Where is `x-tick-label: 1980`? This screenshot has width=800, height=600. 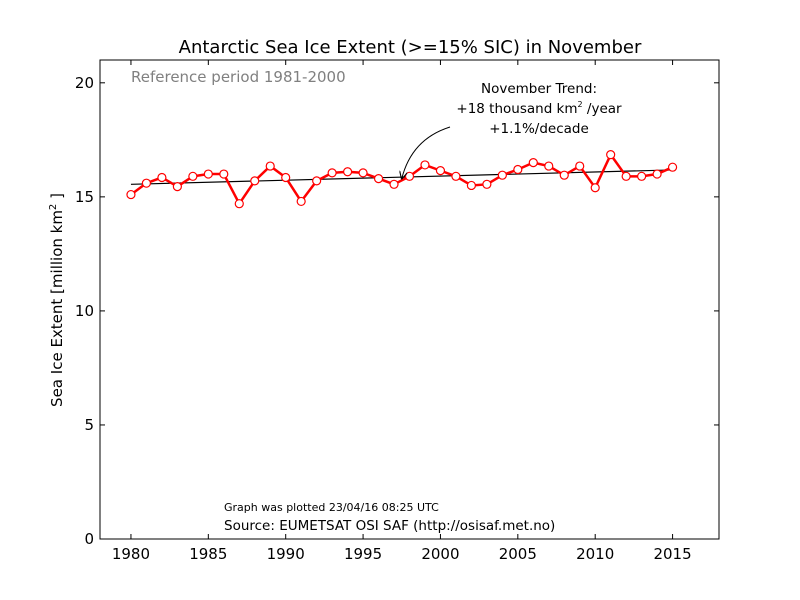
x-tick-label: 1980 is located at coordinates (131, 554).